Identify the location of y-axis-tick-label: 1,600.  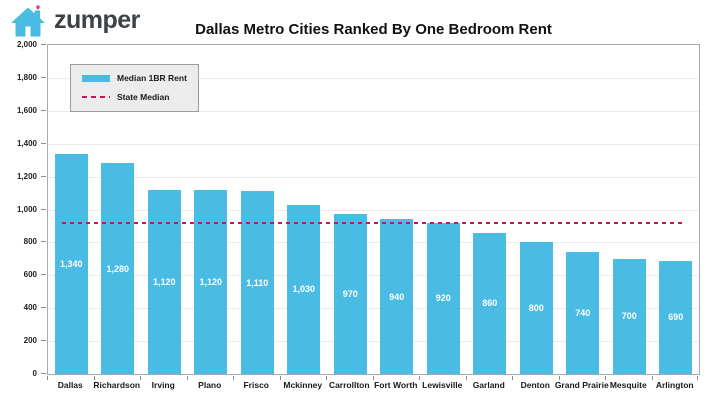
(26, 110).